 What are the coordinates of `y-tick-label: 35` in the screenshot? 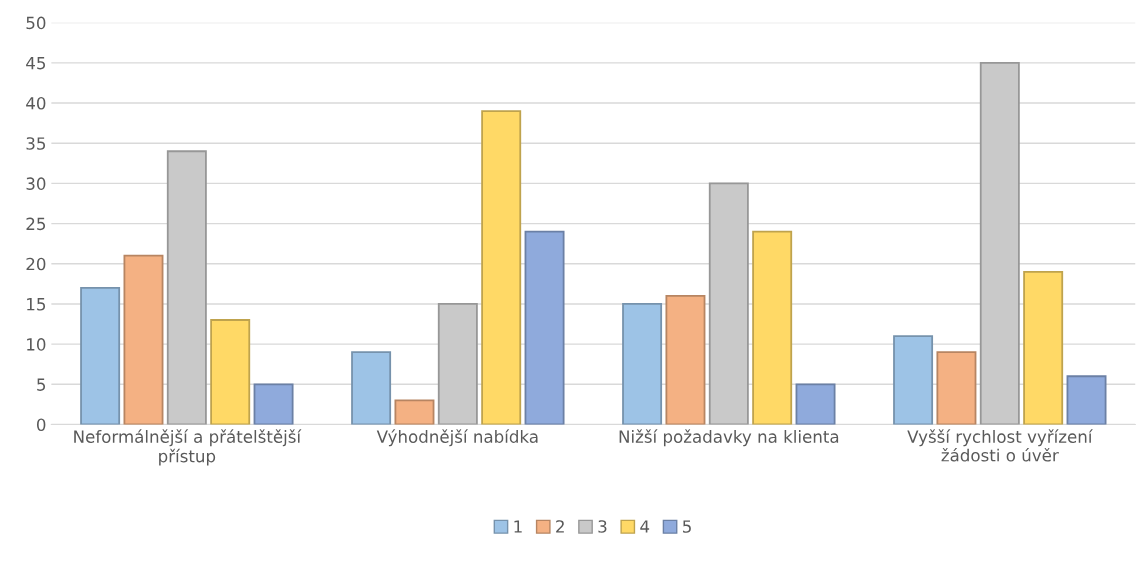 It's located at (36, 143).